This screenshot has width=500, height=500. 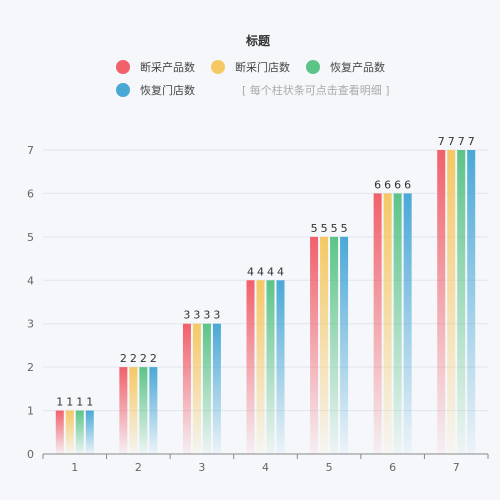 I want to click on y-tick-label: 3, so click(x=30, y=324).